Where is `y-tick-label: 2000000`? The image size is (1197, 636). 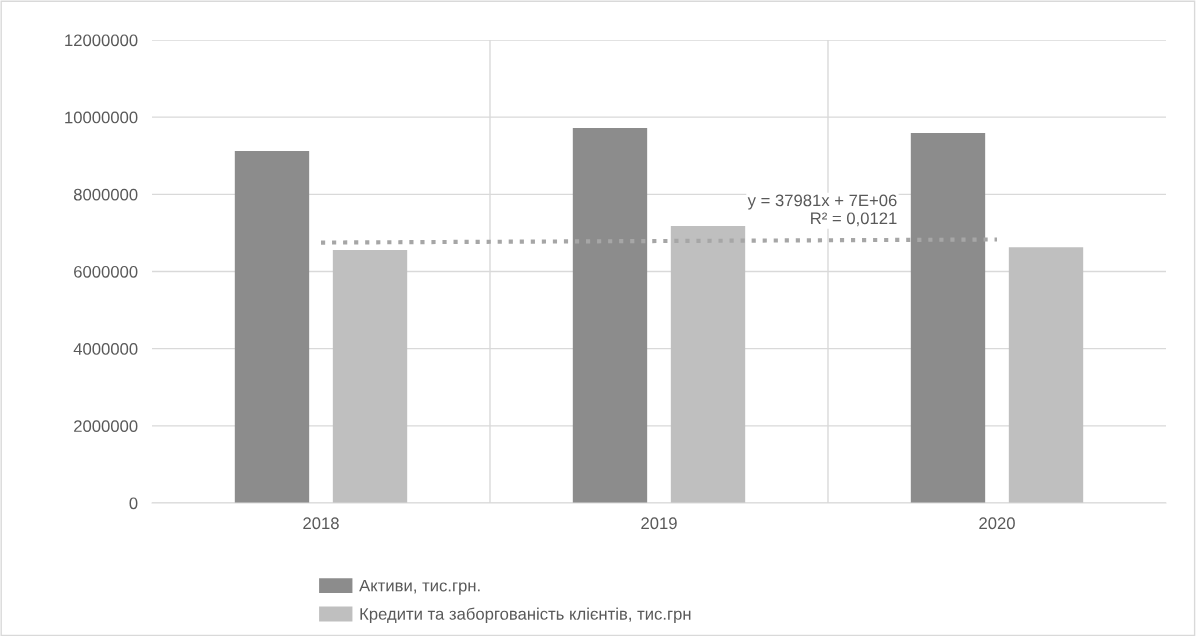
y-tick-label: 2000000 is located at coordinates (106, 426).